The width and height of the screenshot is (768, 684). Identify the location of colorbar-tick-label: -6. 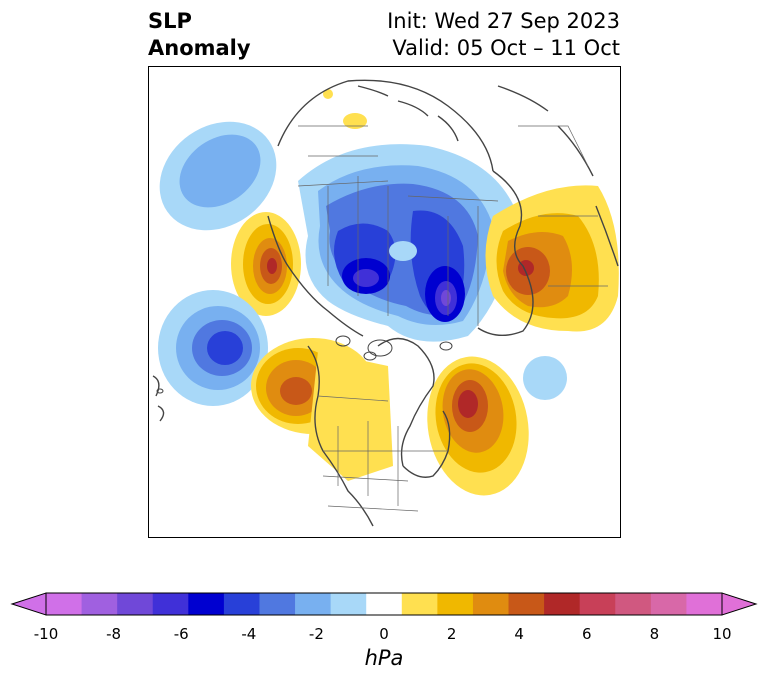
(181, 634).